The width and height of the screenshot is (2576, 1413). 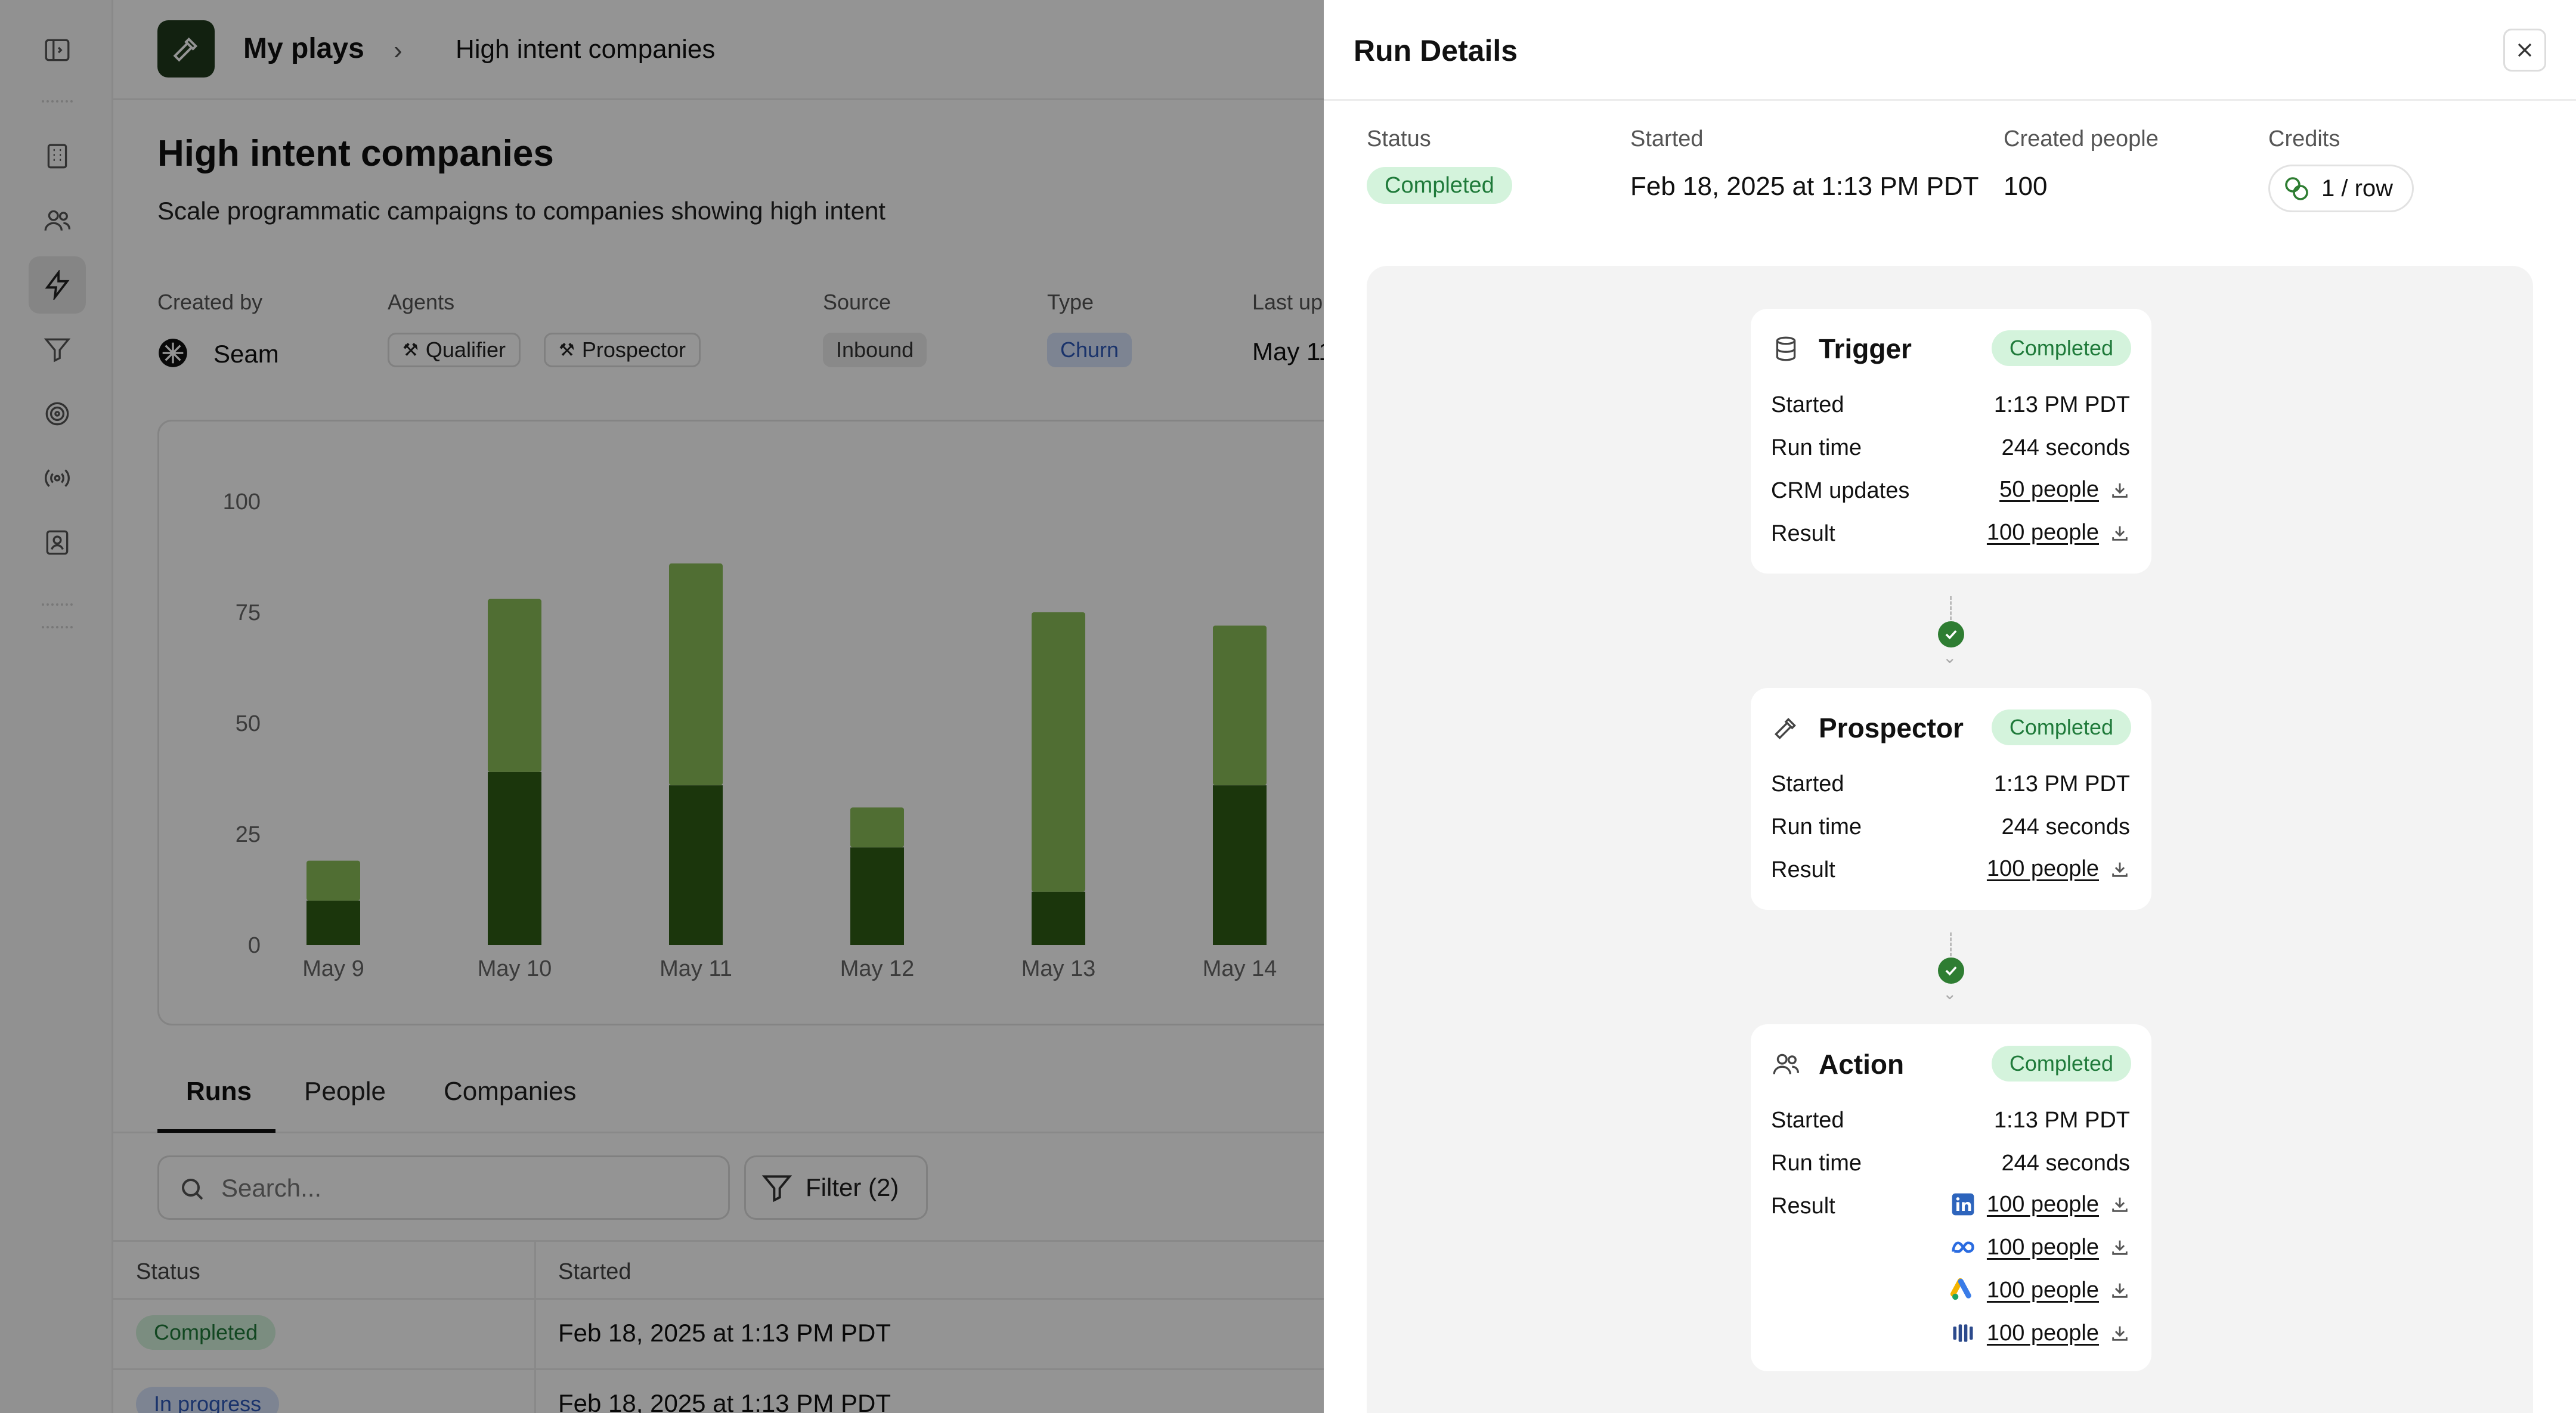 I want to click on agent-pill-qualifier: ⚒ Qualifier, so click(x=455, y=350).